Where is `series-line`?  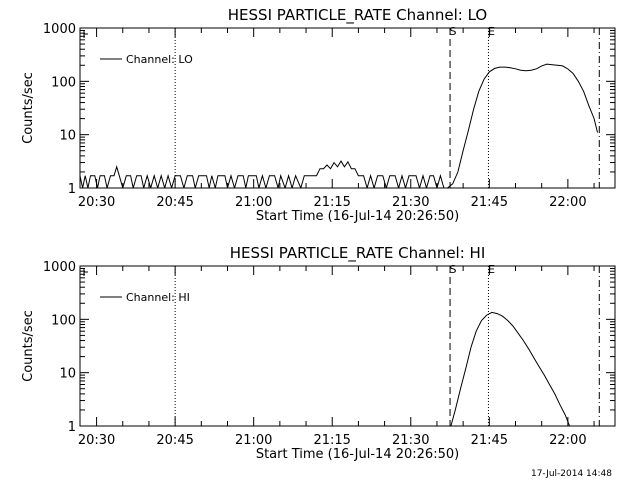
series-line is located at coordinates (510, 368).